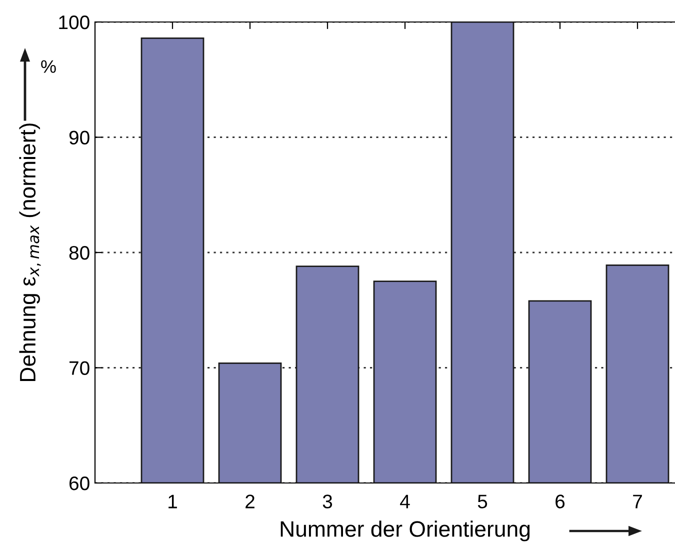 The height and width of the screenshot is (545, 675). What do you see at coordinates (560, 501) in the screenshot?
I see `x-tick-label: 6` at bounding box center [560, 501].